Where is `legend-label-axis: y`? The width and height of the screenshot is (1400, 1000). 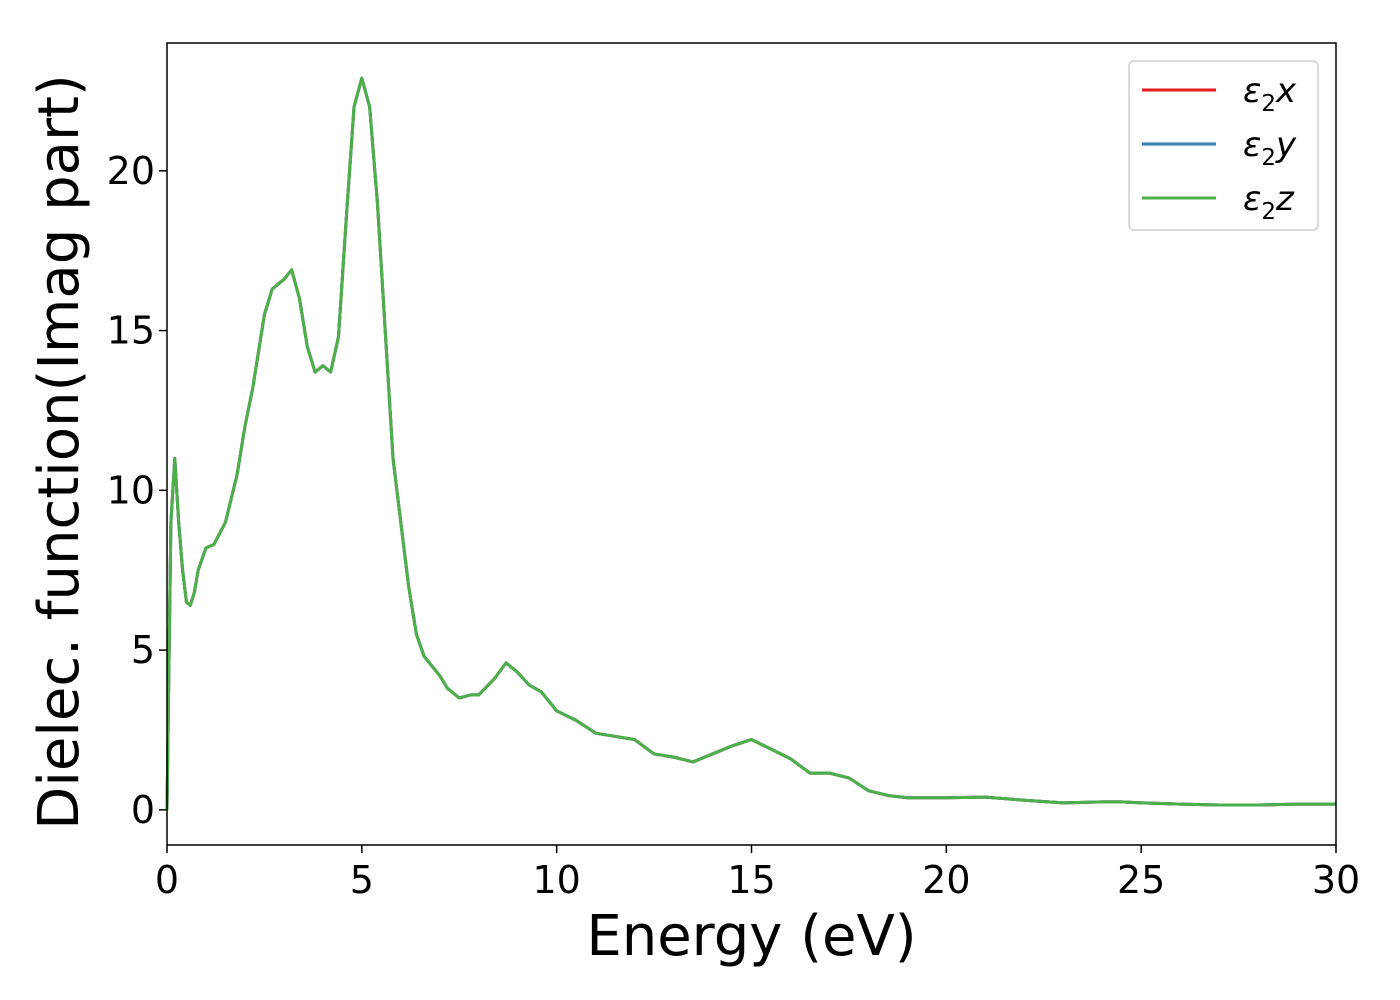 legend-label-axis: y is located at coordinates (1286, 145).